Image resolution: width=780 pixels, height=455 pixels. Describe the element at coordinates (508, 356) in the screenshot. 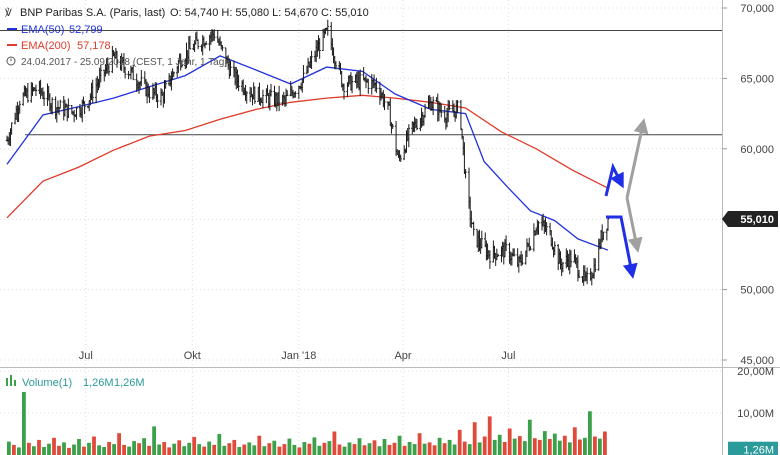

I see `x-tick-label: Jul` at that location.